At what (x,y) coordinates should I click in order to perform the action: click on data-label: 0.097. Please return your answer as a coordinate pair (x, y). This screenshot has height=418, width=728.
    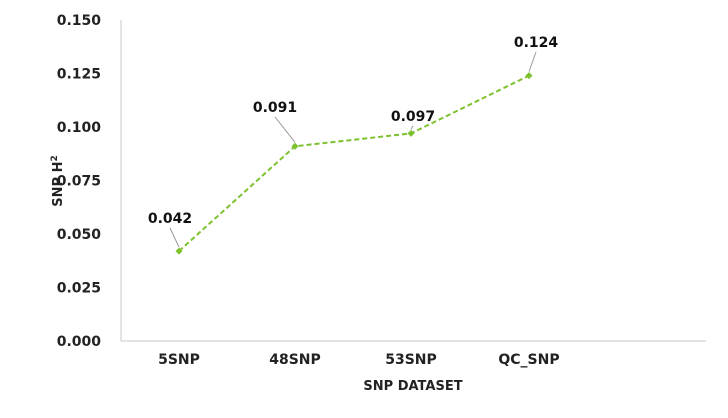
    Looking at the image, I should click on (413, 117).